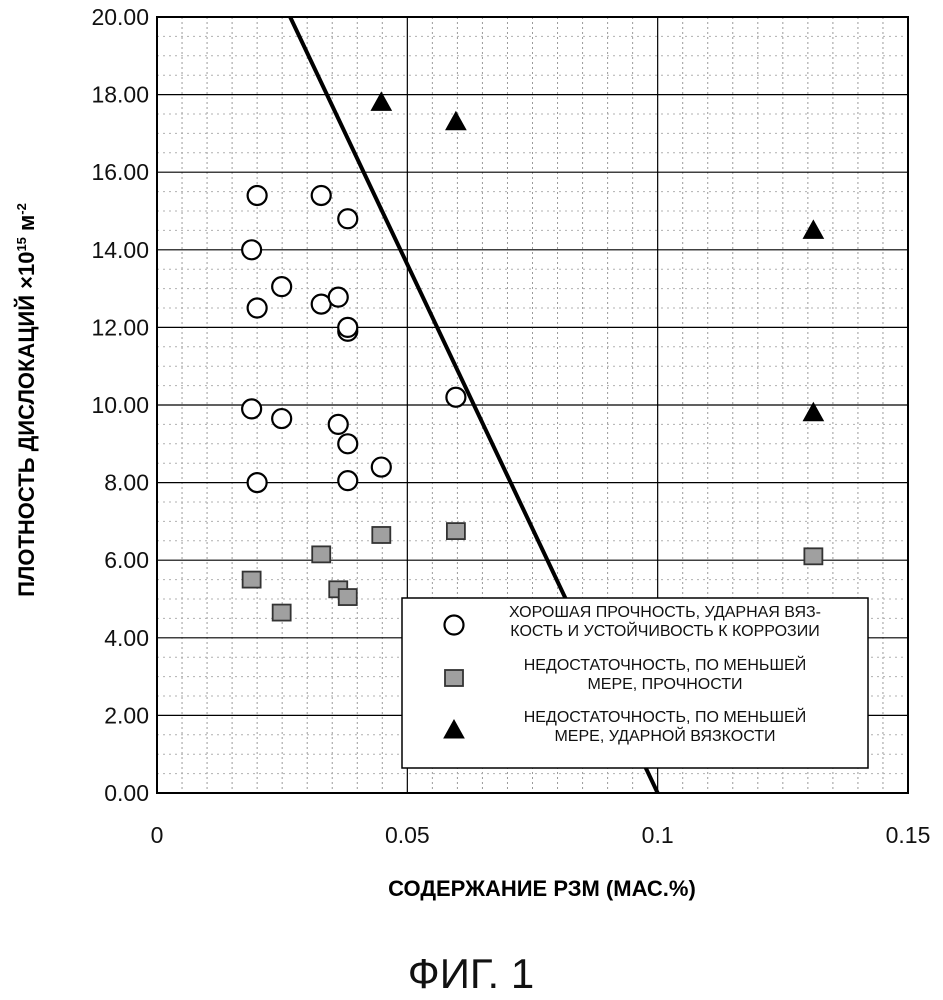  I want to click on x-tick-label: 0, so click(157, 835).